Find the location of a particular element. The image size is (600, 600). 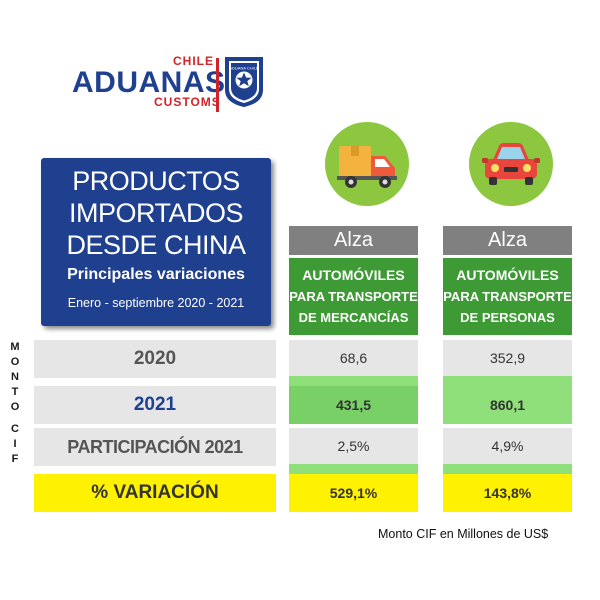

vertical-label-monto: M O N T O is located at coordinates (15, 377).